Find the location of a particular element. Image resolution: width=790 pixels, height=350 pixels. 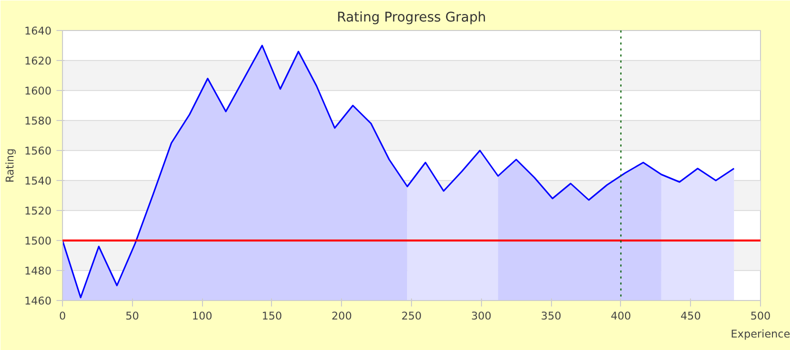

x-tick-label: 450 is located at coordinates (691, 316).